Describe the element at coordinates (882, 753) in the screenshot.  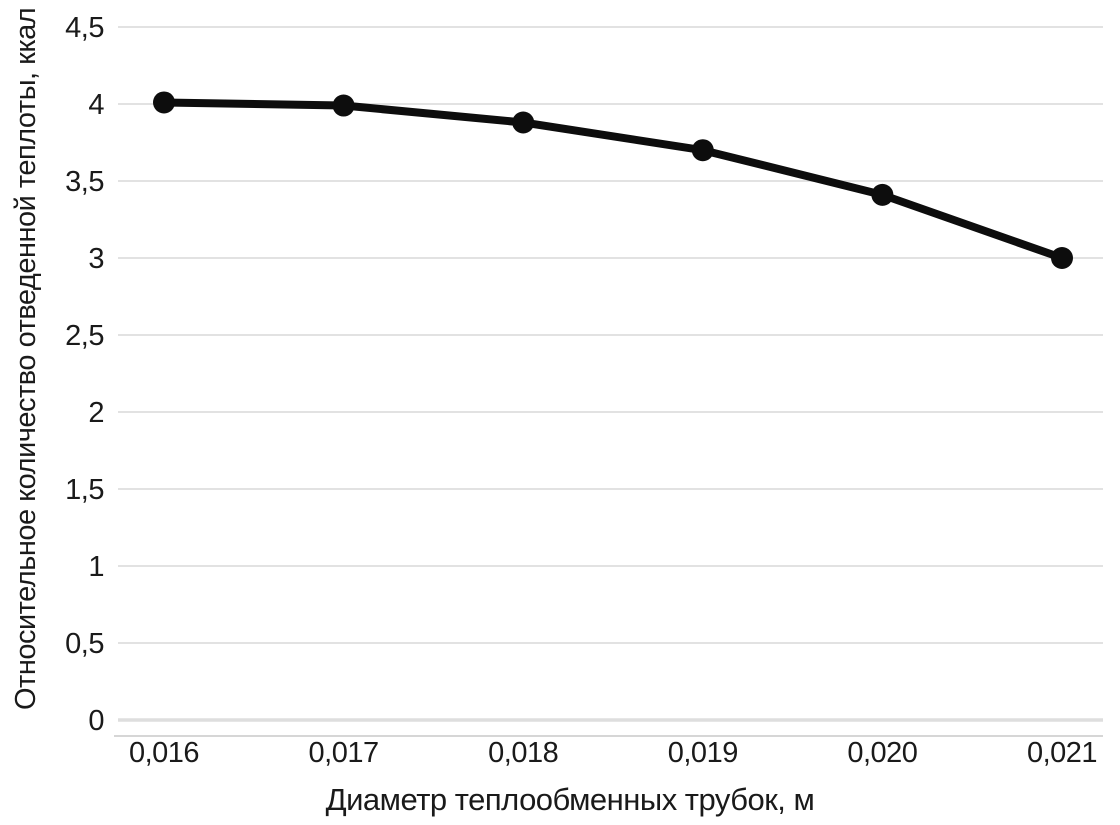
I see `x-tick-label: 0,020` at that location.